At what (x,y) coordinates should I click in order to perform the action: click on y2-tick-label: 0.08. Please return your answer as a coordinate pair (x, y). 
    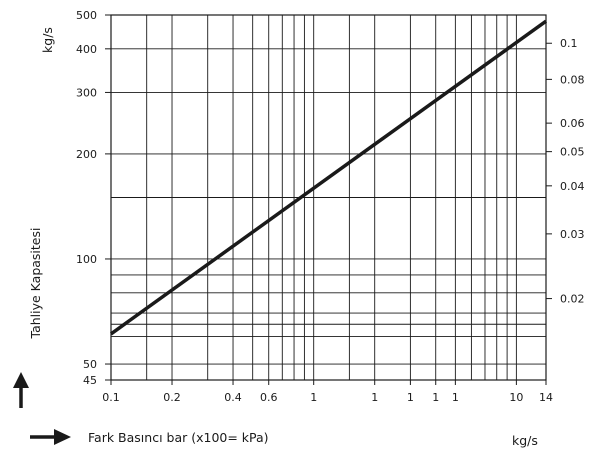
    Looking at the image, I should click on (572, 79).